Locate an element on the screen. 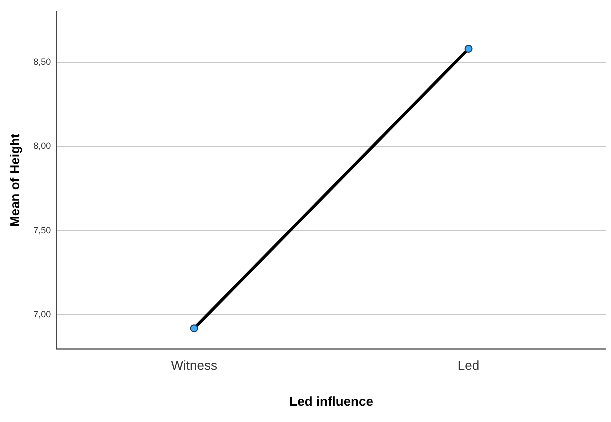  y-tick-label: 7,50 is located at coordinates (43, 230).